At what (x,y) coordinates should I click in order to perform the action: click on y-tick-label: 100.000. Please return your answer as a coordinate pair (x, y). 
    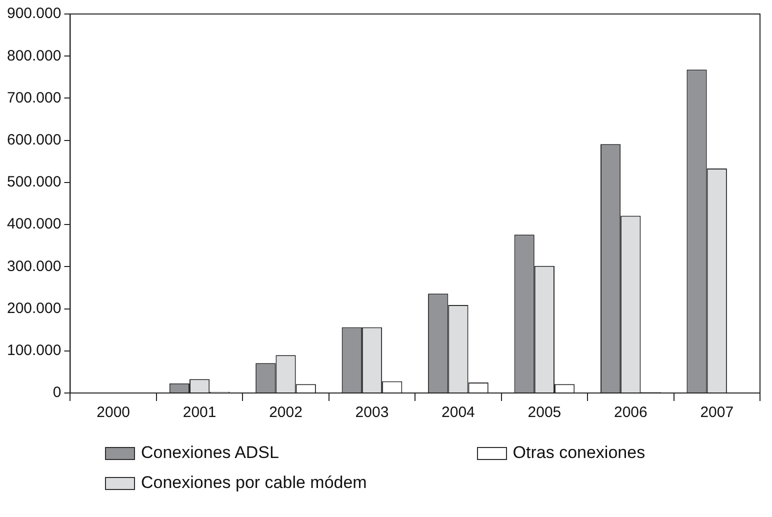
    Looking at the image, I should click on (34, 351).